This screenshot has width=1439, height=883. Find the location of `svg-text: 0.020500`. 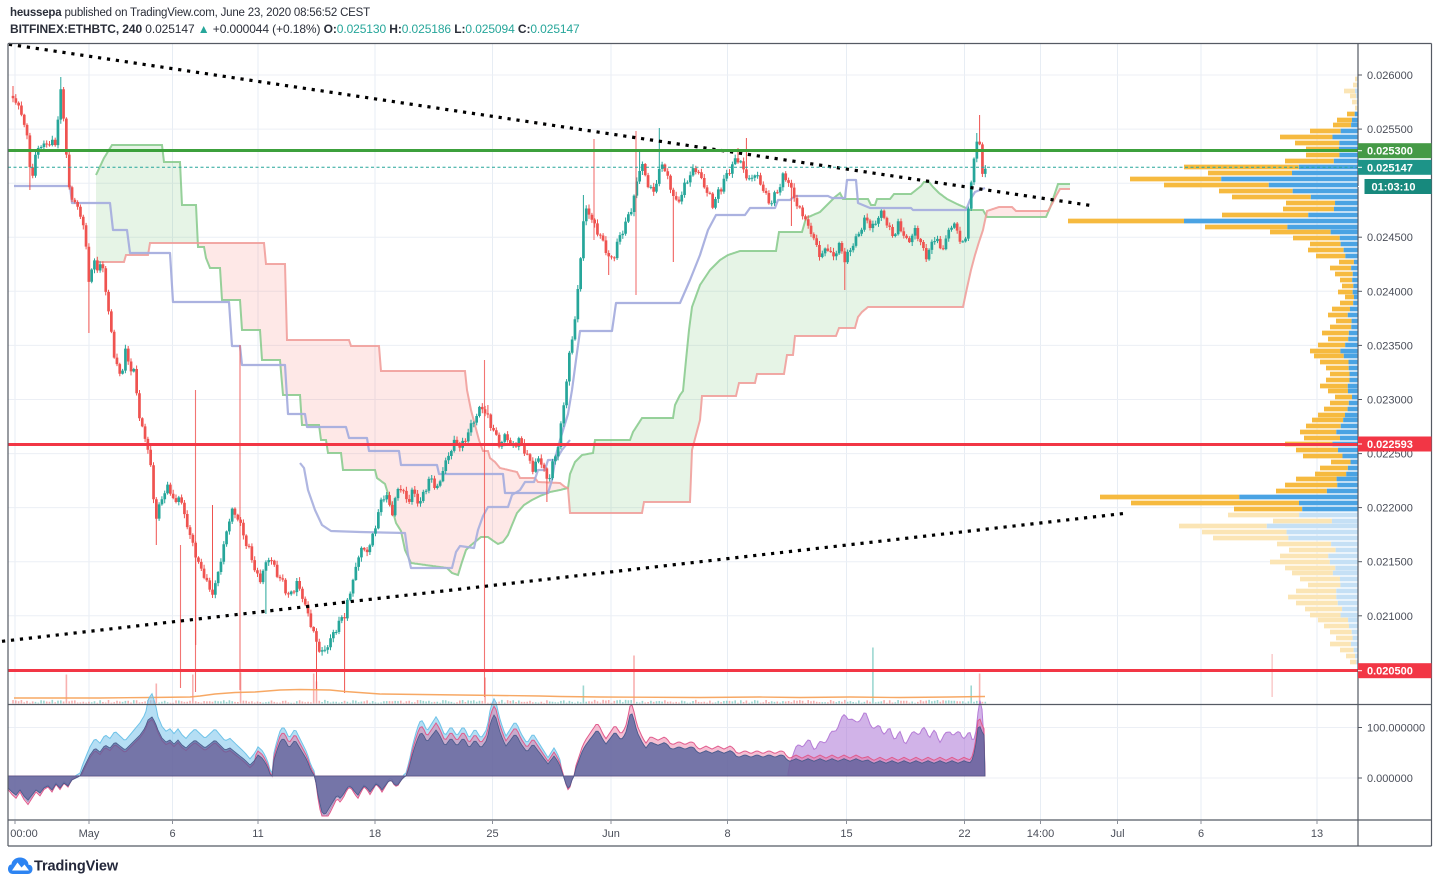

svg-text: 0.020500 is located at coordinates (1390, 672).